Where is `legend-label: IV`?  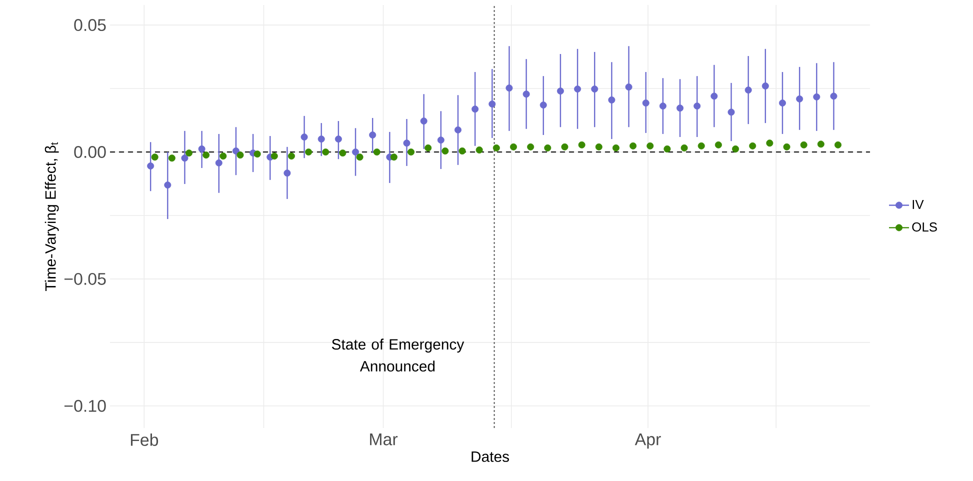 legend-label: IV is located at coordinates (918, 204).